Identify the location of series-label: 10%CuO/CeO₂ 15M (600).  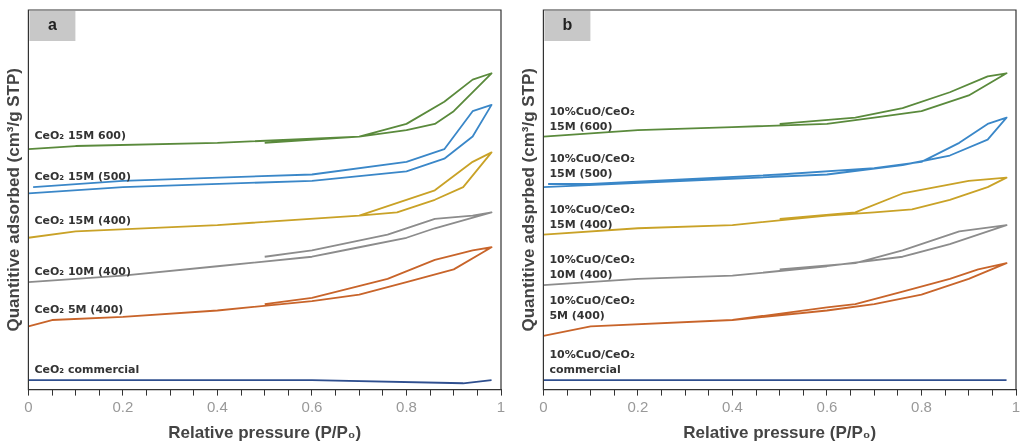
(592, 118).